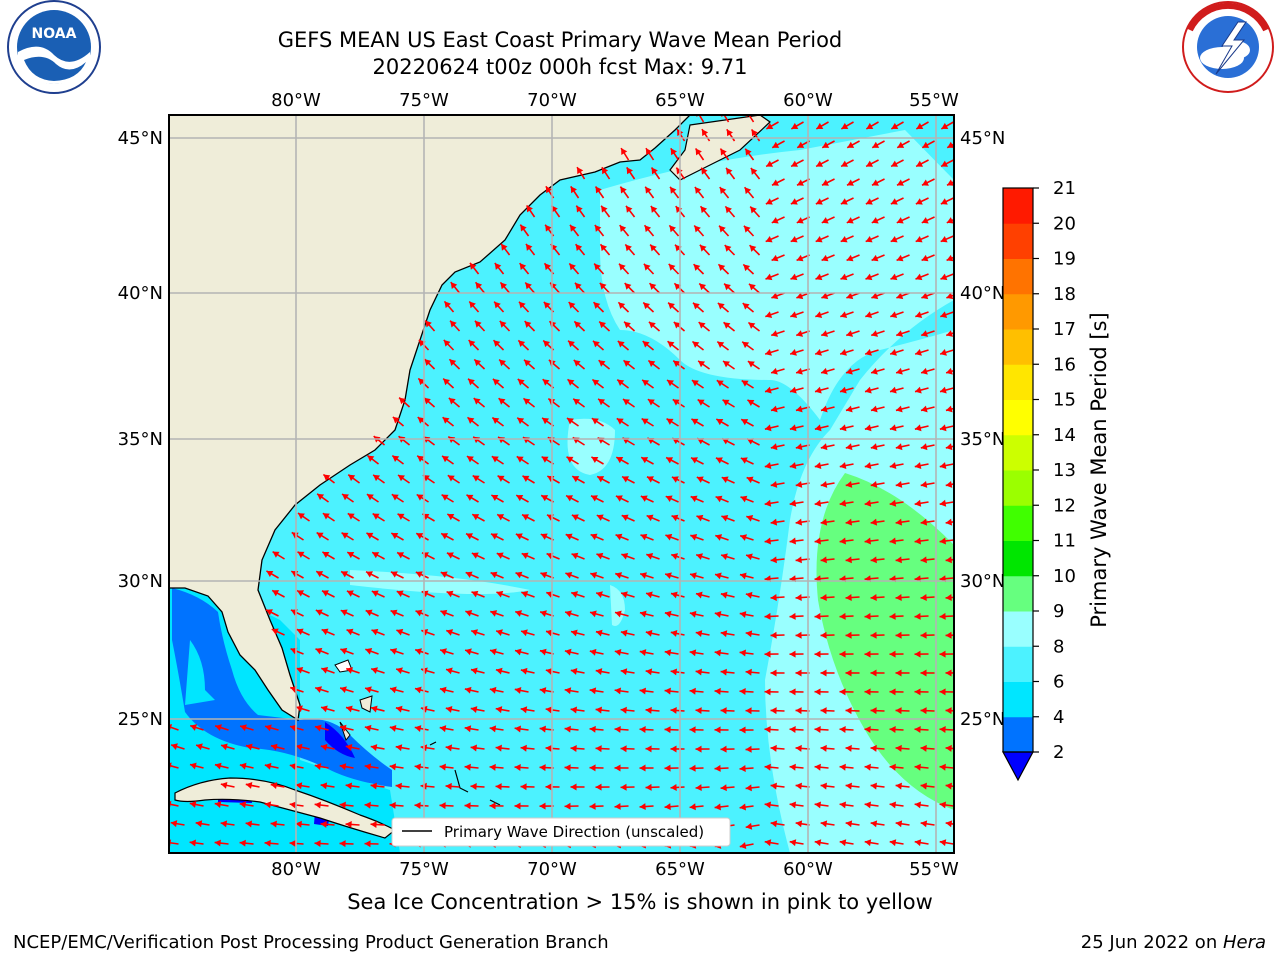 The image size is (1280, 960). Describe the element at coordinates (140, 293) in the screenshot. I see `lat-label-left: 40°N` at that location.